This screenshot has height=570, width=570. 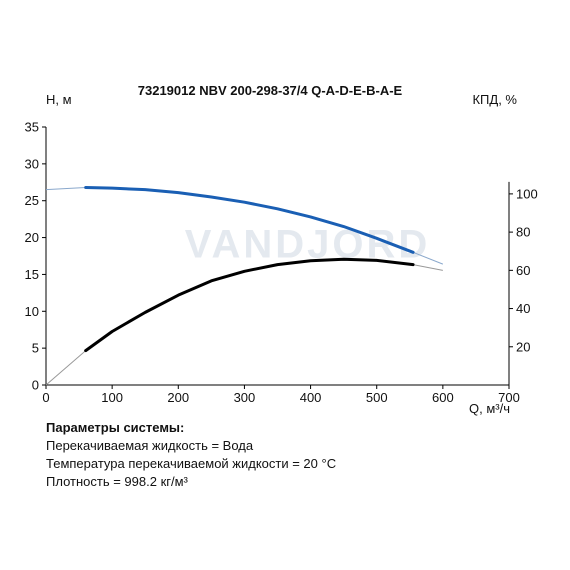 I want to click on y2-tick-label: 20, so click(x=523, y=346).